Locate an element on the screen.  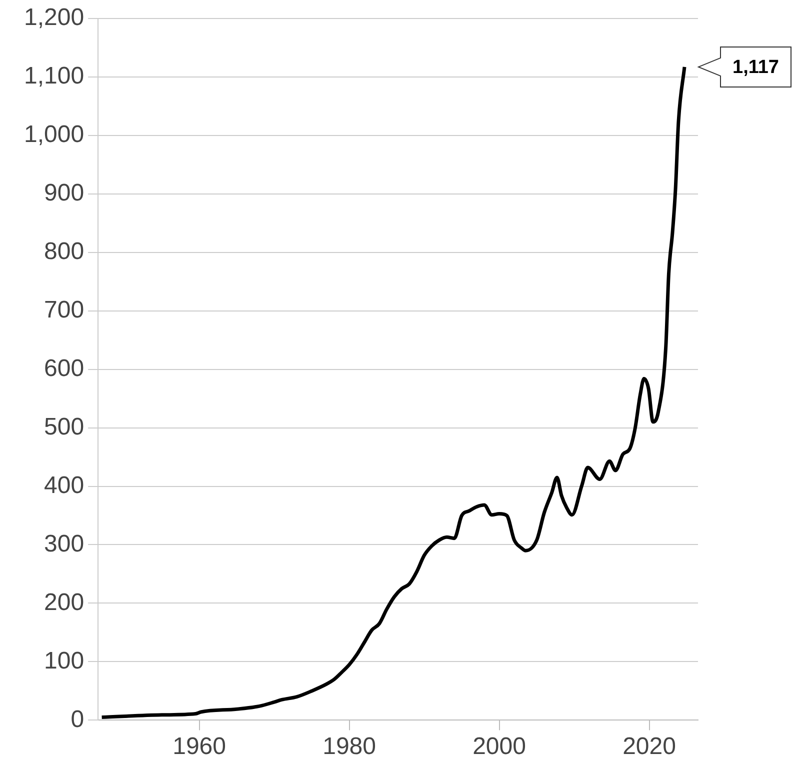
annotation: 1,117 is located at coordinates (755, 67).